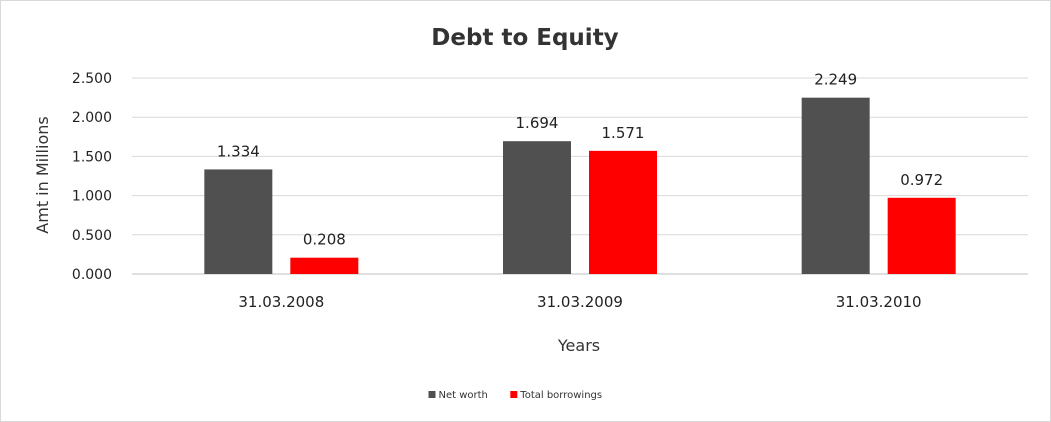  What do you see at coordinates (92, 157) in the screenshot?
I see `y-tick-label: 1.500` at bounding box center [92, 157].